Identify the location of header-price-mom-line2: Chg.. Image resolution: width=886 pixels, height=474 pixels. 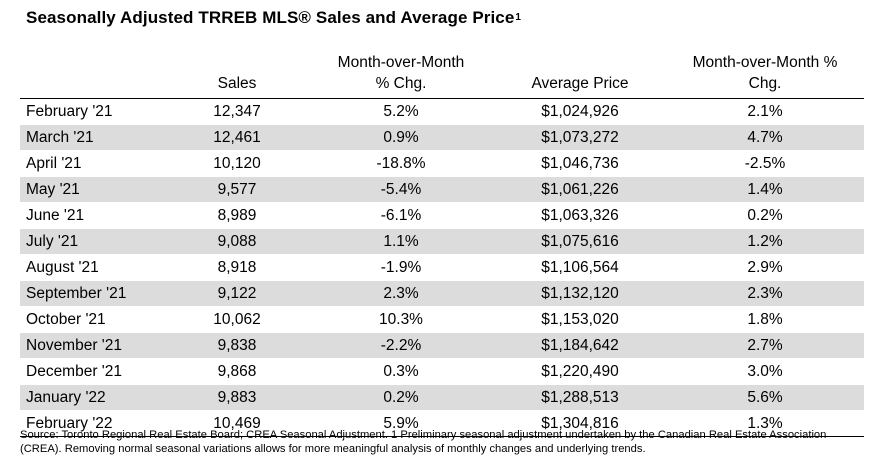
(765, 83).